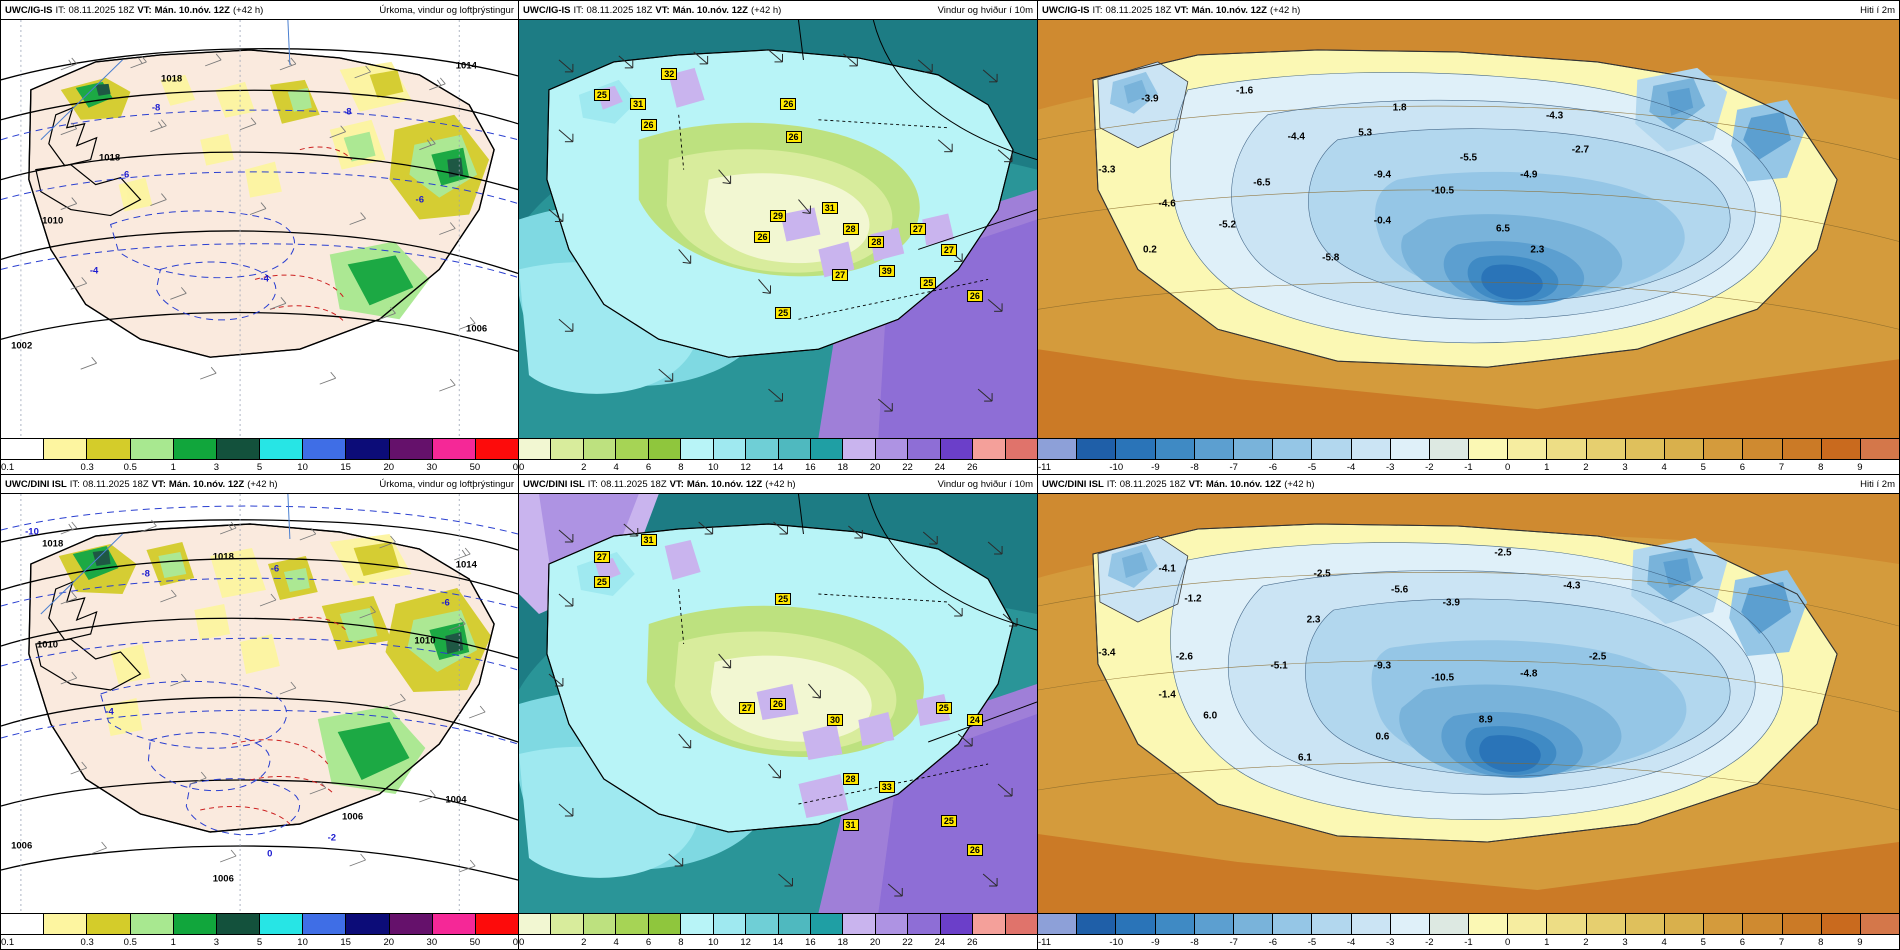 Image resolution: width=1900 pixels, height=950 pixels. I want to click on model-name: UWC/IG-IS, so click(547, 10).